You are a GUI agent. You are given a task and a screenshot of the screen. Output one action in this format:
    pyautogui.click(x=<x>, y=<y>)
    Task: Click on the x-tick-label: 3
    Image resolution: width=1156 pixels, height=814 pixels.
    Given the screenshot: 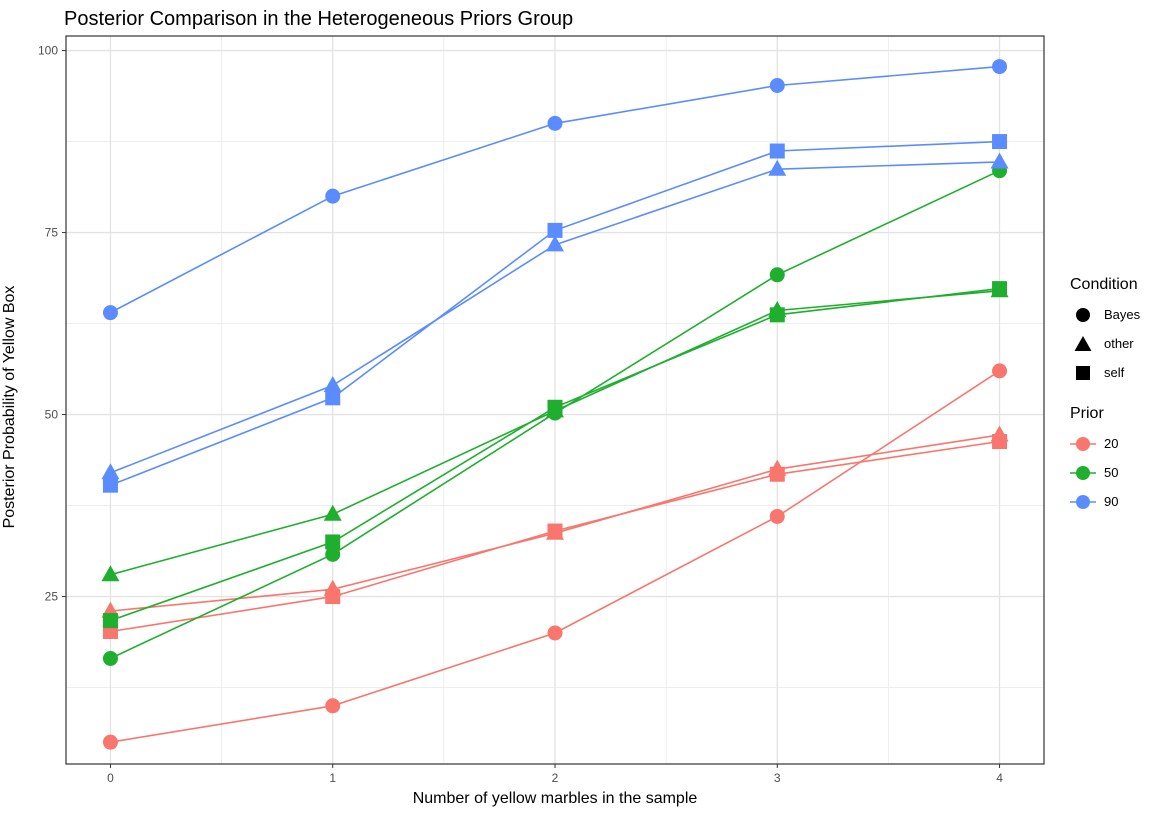 What is the action you would take?
    pyautogui.click(x=777, y=778)
    